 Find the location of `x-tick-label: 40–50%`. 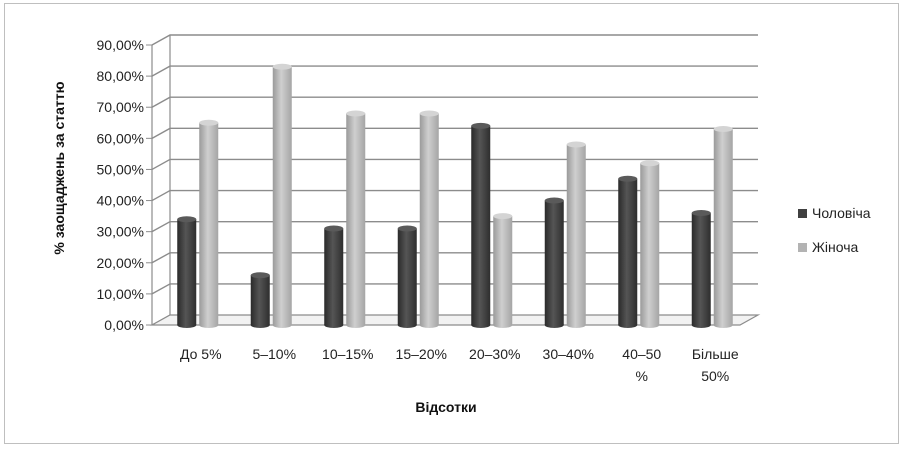

x-tick-label: 40–50% is located at coordinates (641, 365).